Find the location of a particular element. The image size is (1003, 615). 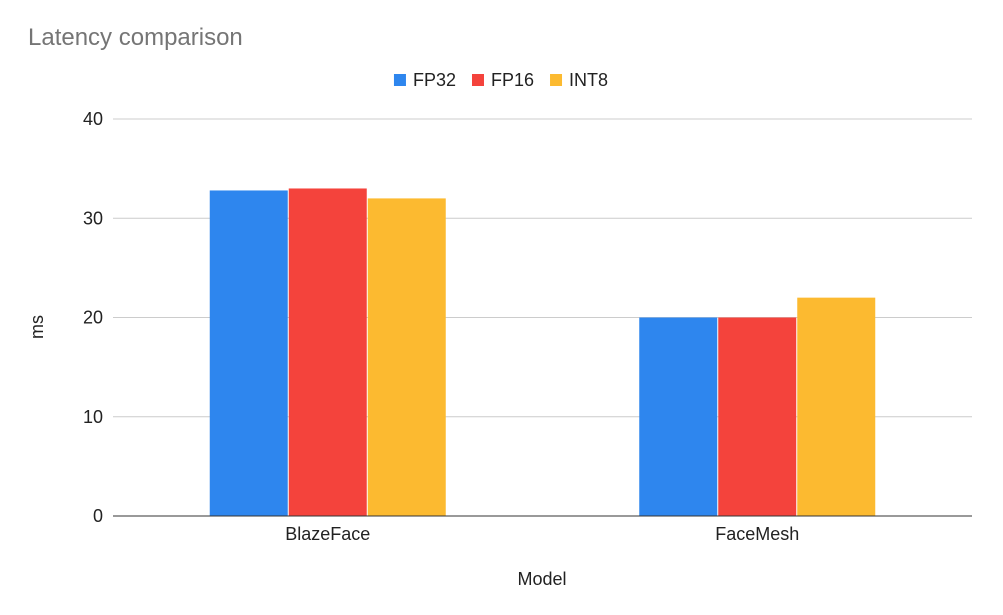

y-axis-label: ms is located at coordinates (37, 327).